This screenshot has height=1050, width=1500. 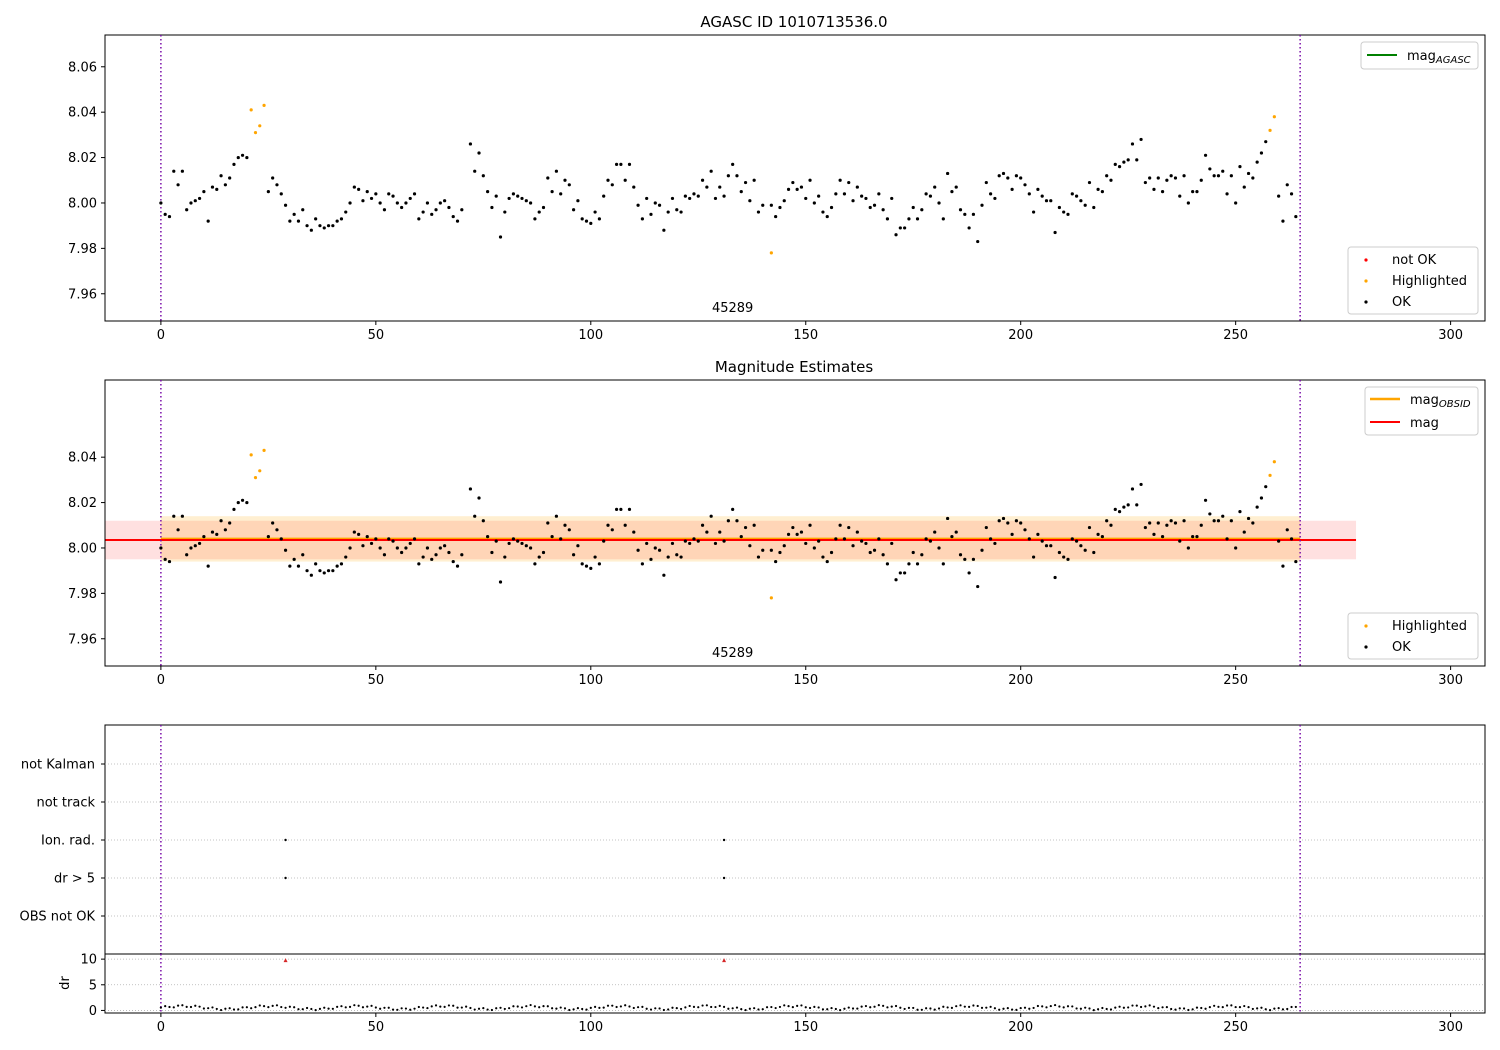 I want to click on y-tick-label: 8.06, so click(x=82, y=67).